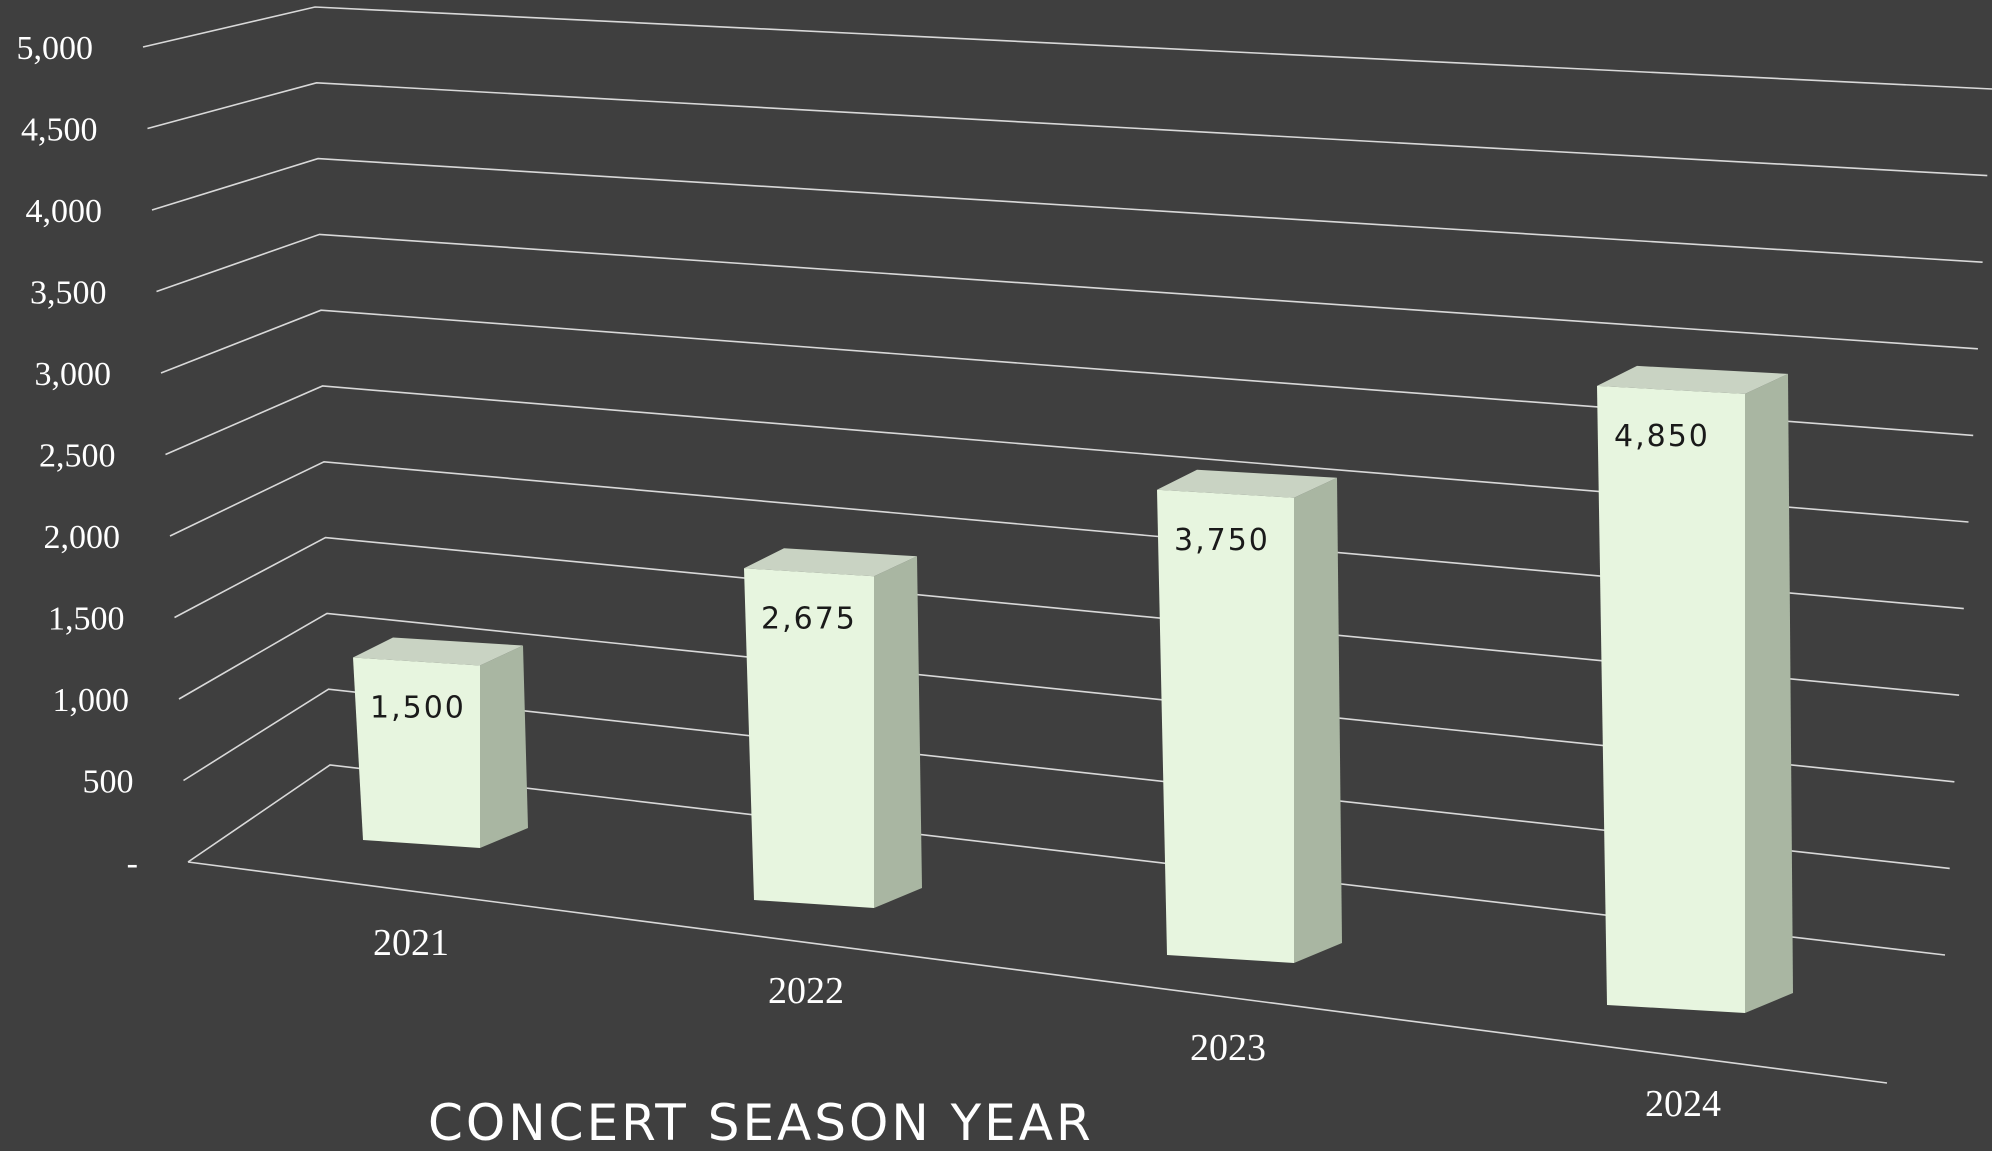  I want to click on bar-2024: 4,850, so click(1695, 689).